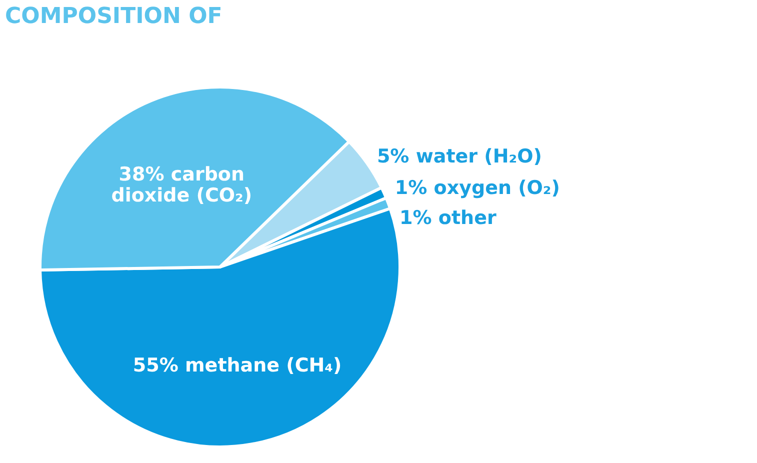 The height and width of the screenshot is (463, 757). Describe the element at coordinates (237, 365) in the screenshot. I see `slice-label: 55% methane (CH₄)` at that location.